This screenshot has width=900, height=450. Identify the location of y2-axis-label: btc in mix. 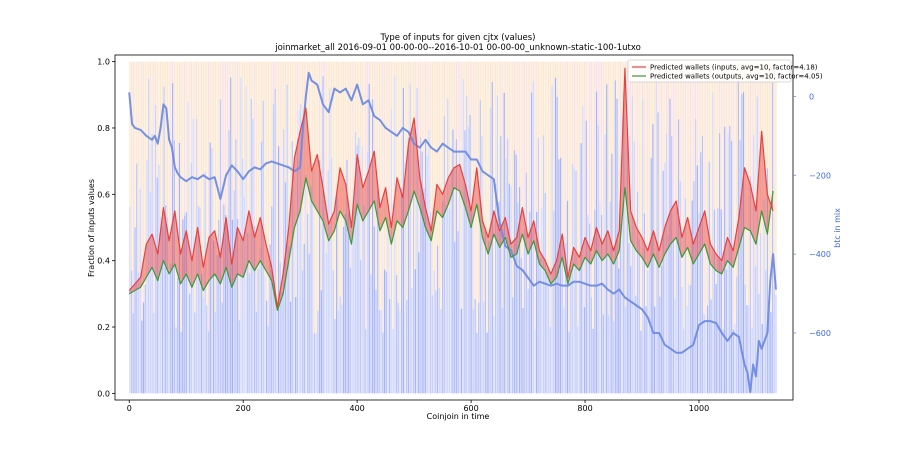
(837, 228).